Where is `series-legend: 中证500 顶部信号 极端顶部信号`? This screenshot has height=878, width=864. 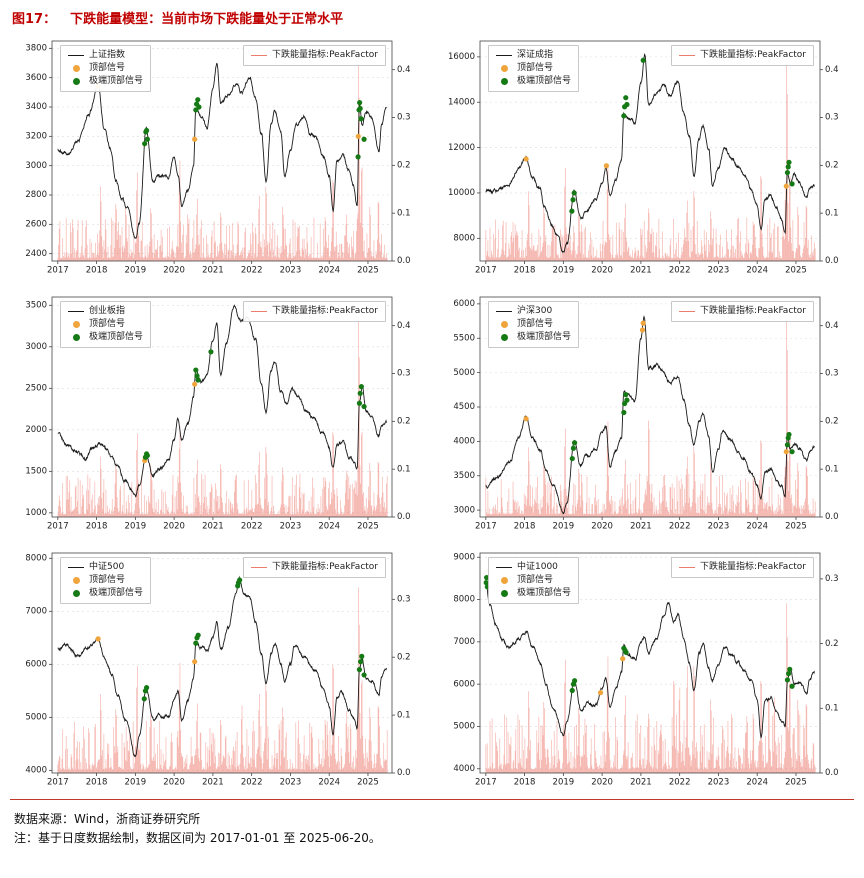
series-legend: 中证500 顶部信号 极端顶部信号 is located at coordinates (106, 581).